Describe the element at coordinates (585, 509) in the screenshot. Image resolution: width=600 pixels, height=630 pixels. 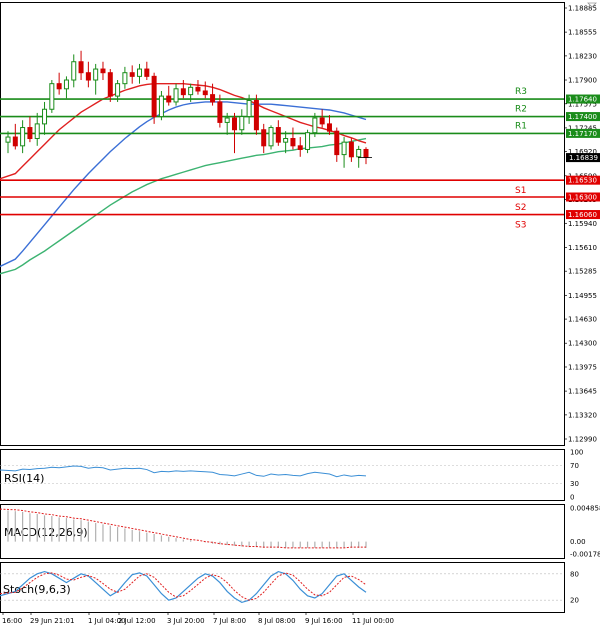
I see `macd-tick-label: 0.004858` at that location.